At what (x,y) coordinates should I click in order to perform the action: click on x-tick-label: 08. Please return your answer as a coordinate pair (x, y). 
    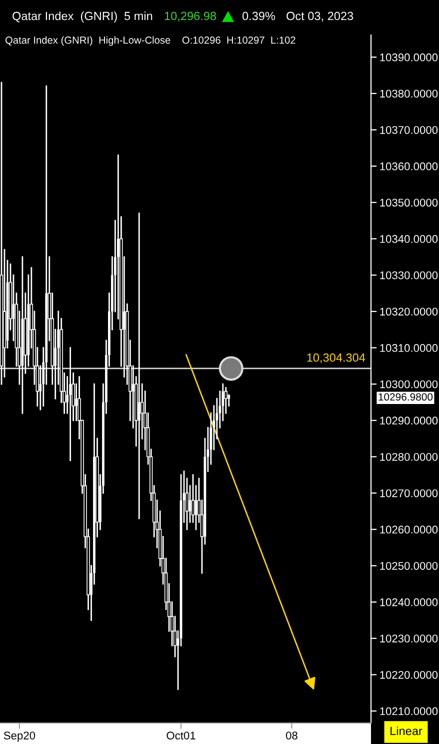
    Looking at the image, I should click on (292, 736).